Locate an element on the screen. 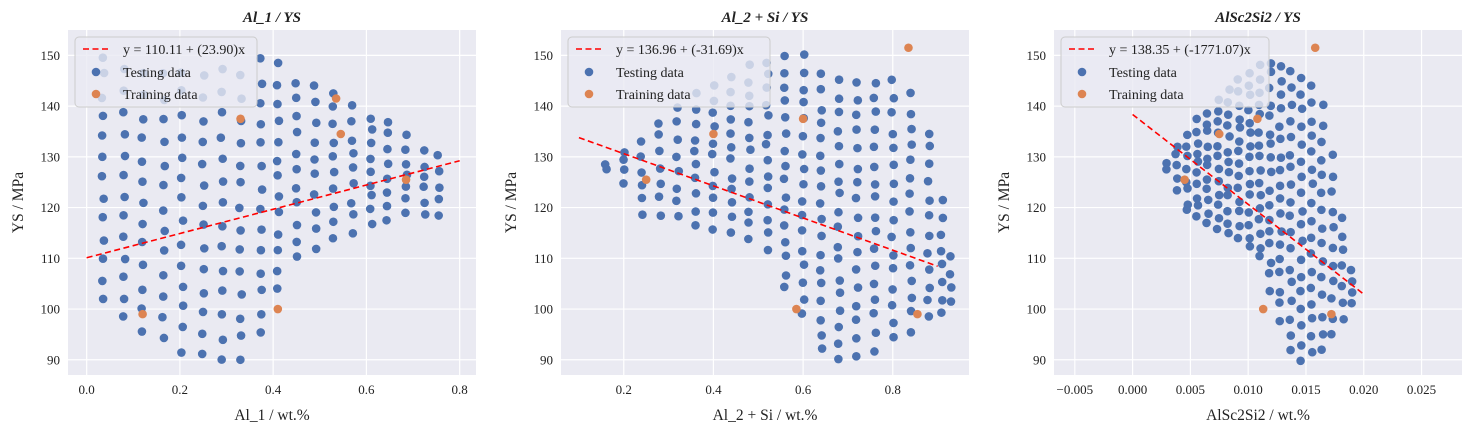 The width and height of the screenshot is (1472, 435). x-tick-label: 0.2 is located at coordinates (180, 389).